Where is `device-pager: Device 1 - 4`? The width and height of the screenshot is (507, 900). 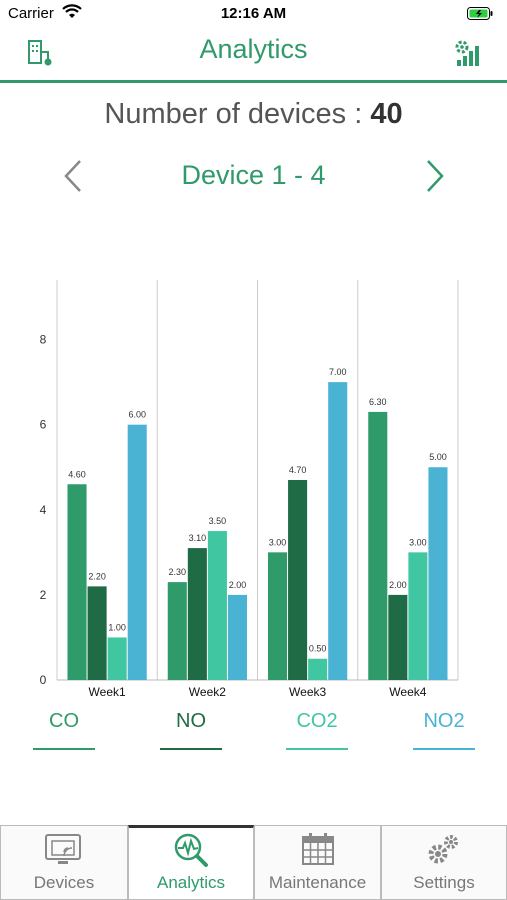
device-pager: Device 1 - 4 is located at coordinates (253, 178).